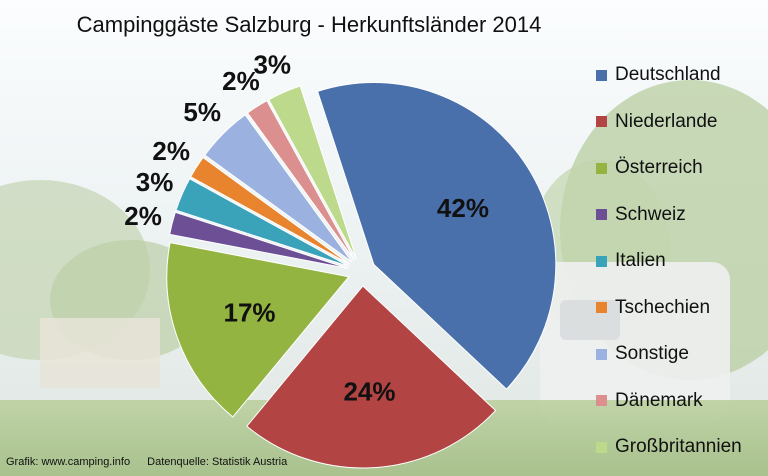 Image resolution: width=768 pixels, height=476 pixels. I want to click on legend-label: Deutschland, so click(668, 75).